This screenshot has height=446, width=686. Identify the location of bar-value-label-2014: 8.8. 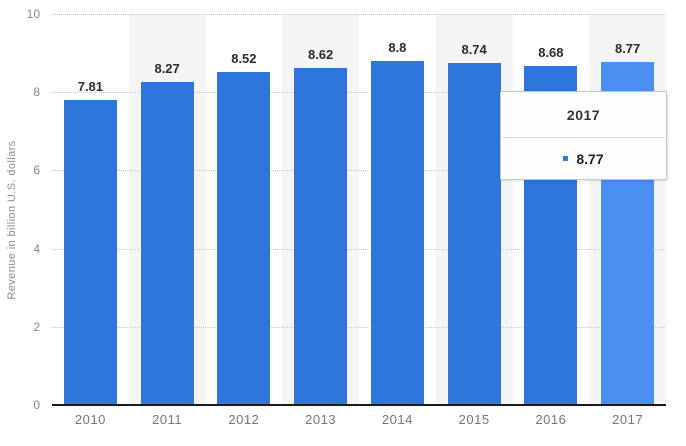
(397, 47).